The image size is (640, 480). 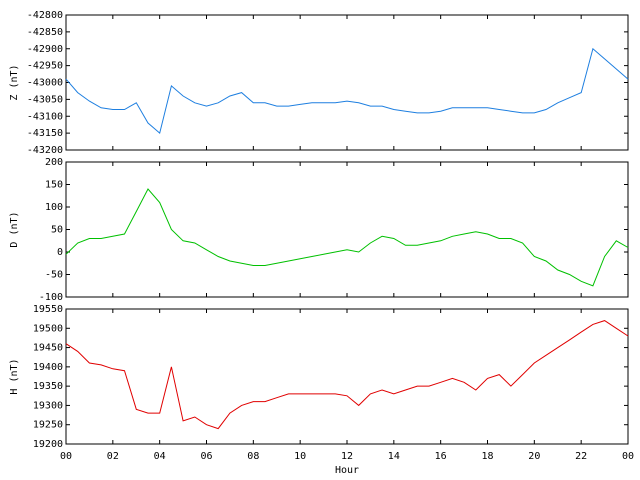 I want to click on x-tick-label: 22, so click(x=581, y=456).